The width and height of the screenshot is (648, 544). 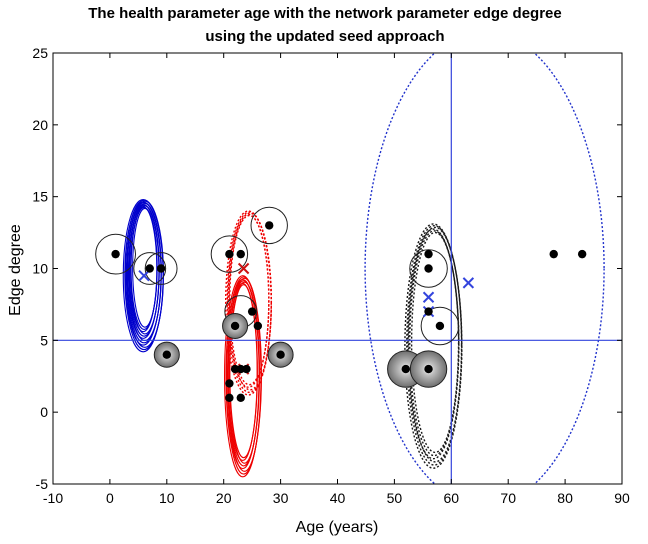 What do you see at coordinates (224, 498) in the screenshot?
I see `x-tick-label: 20` at bounding box center [224, 498].